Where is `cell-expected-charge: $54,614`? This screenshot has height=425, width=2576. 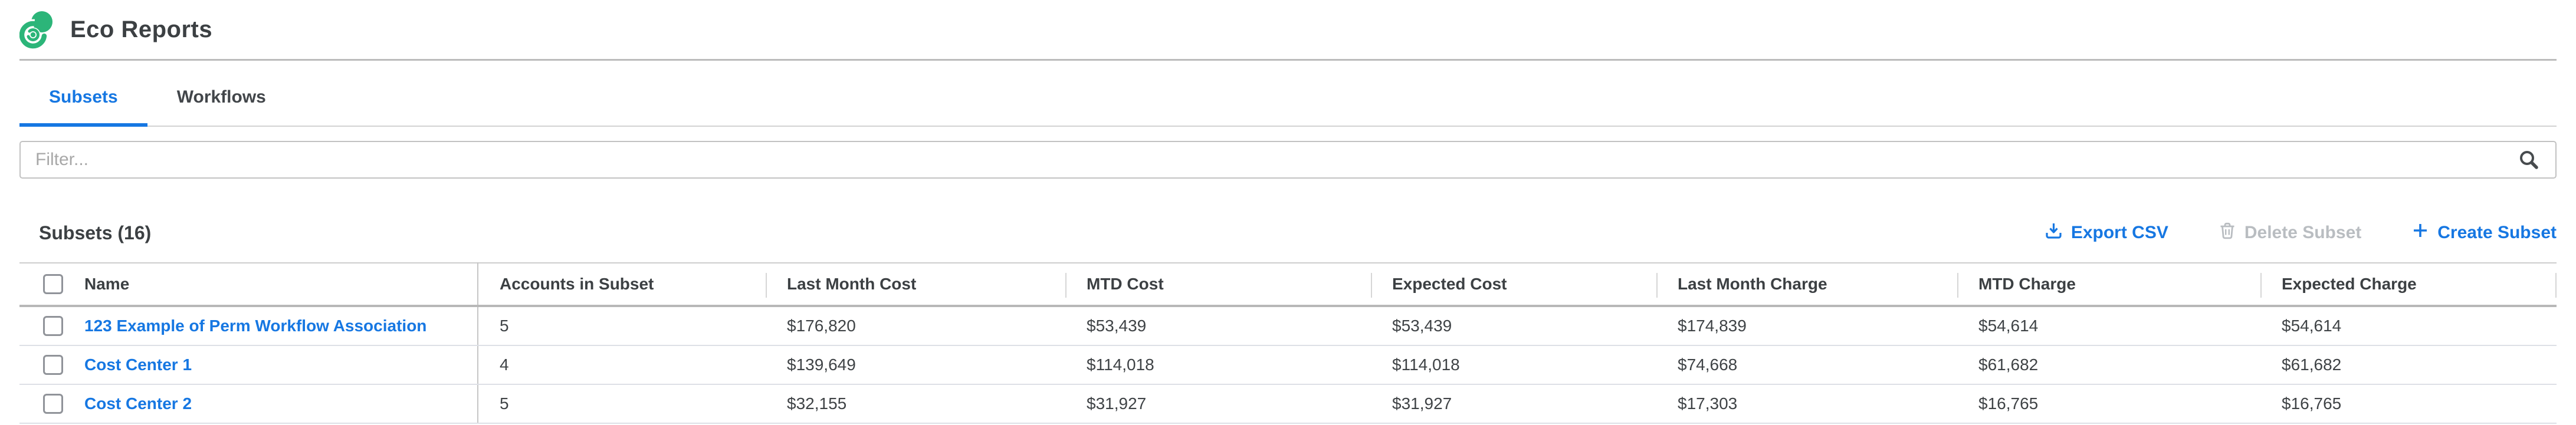 cell-expected-charge: $54,614 is located at coordinates (2408, 326).